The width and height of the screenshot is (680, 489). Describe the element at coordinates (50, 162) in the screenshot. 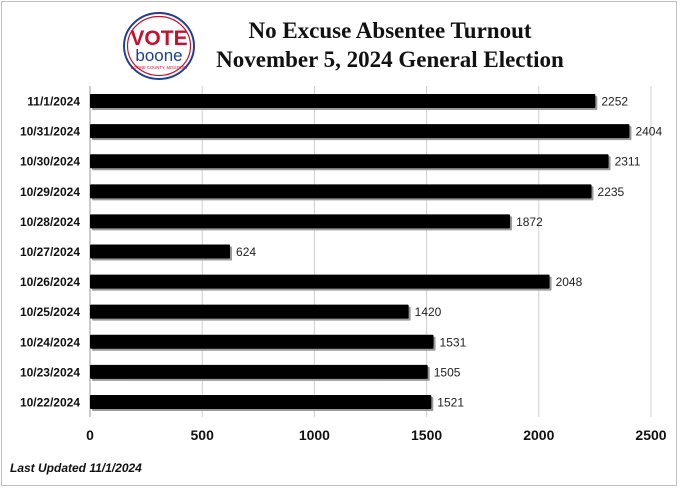

I see `category-label: 10/30/2024` at that location.